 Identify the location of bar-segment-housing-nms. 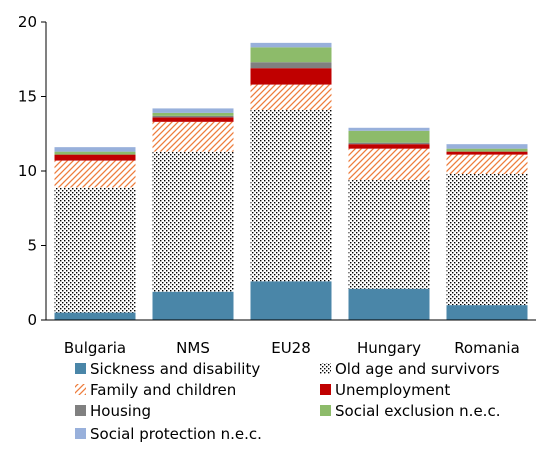
(193, 116).